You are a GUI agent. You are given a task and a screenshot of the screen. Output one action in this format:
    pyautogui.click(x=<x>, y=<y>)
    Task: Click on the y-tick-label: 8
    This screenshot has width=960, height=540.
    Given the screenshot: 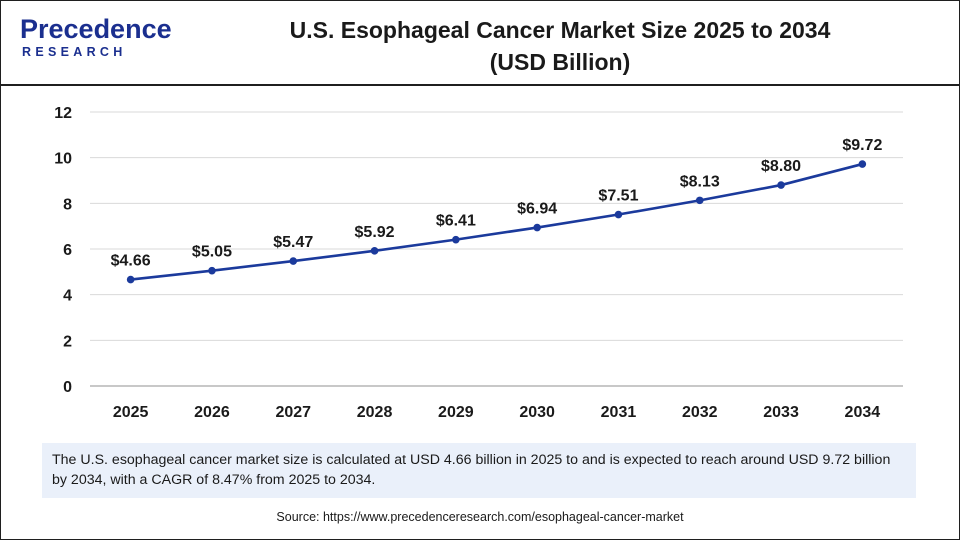 What is the action you would take?
    pyautogui.click(x=67, y=204)
    